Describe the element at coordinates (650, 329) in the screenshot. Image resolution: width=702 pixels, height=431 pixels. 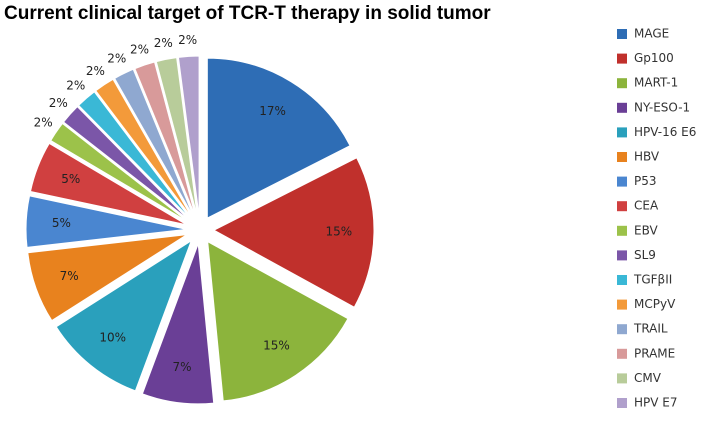
I see `legend-label: TRAIL` at that location.